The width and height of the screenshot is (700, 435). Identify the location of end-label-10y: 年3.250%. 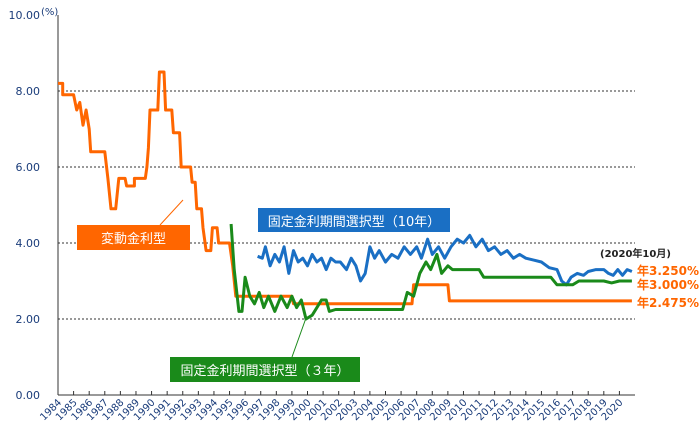
(668, 271).